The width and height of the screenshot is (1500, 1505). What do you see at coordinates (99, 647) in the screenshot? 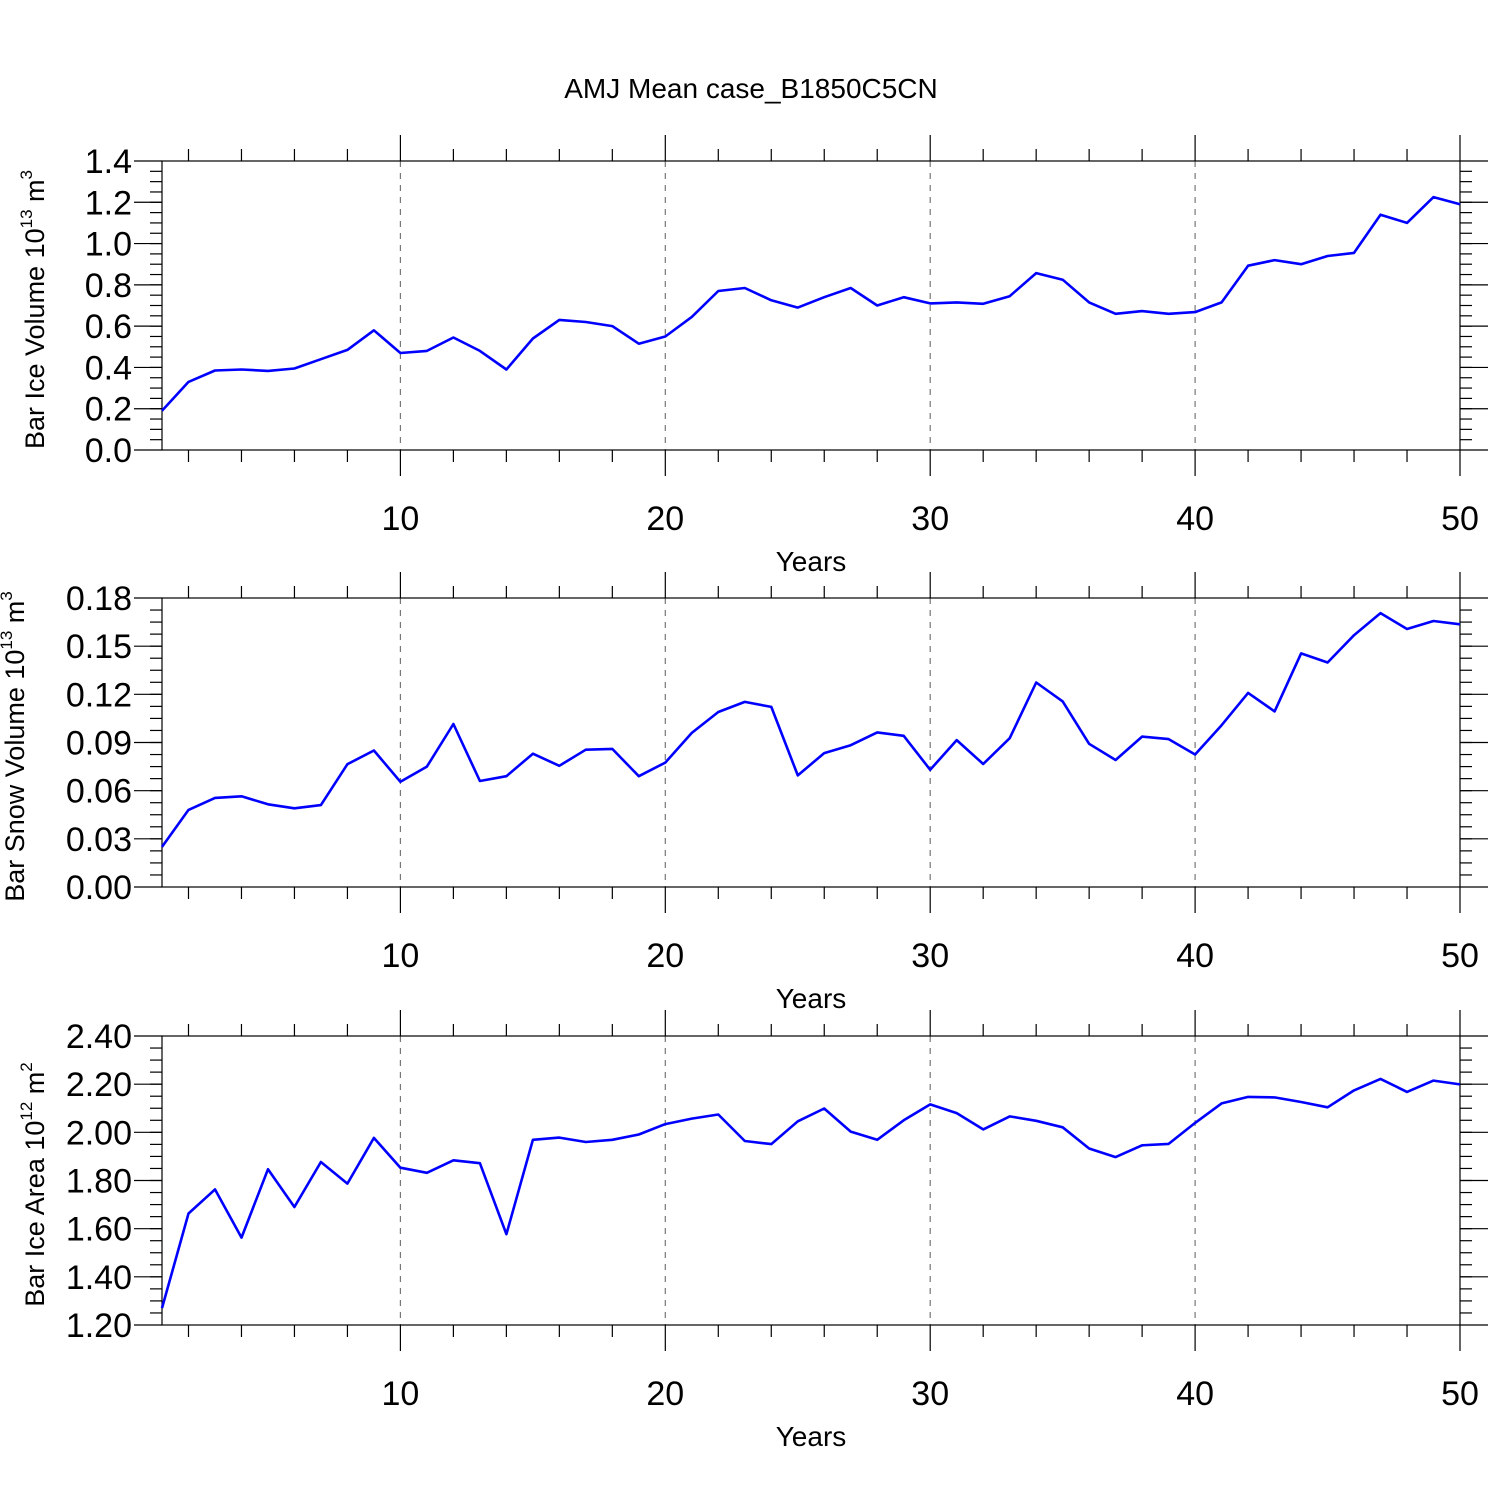
I see `y-tick-label: 0.15` at bounding box center [99, 647].